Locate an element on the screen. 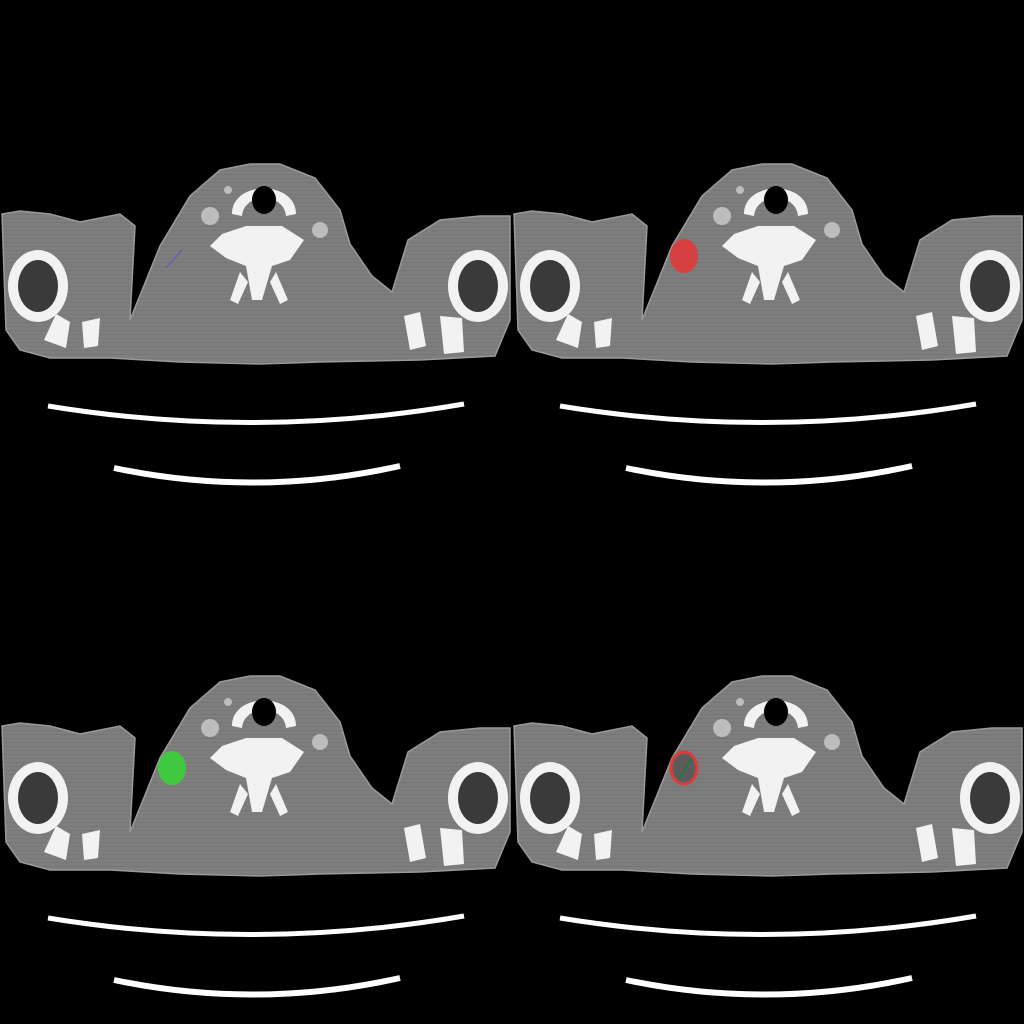 This screenshot has height=1024, width=1024. lesion-diameter-line is located at coordinates (685, 769).